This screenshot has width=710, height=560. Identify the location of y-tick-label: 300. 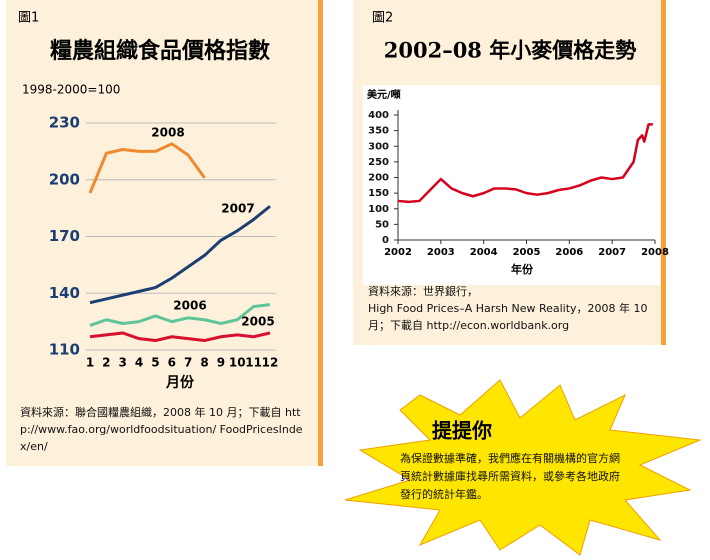
(378, 146).